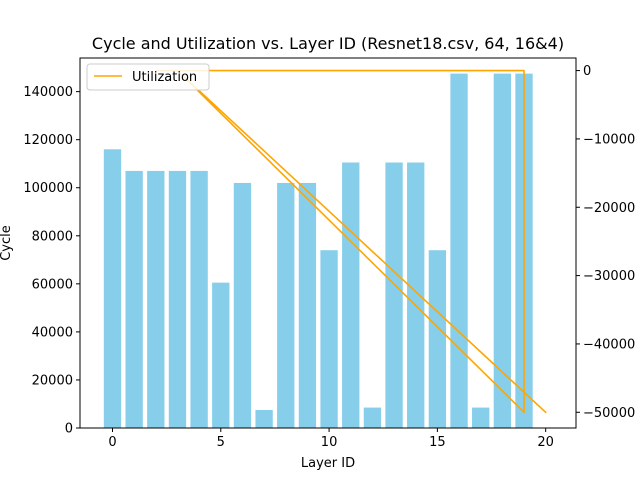 This screenshot has height=480, width=640. What do you see at coordinates (52, 236) in the screenshot?
I see `y-tick-label: 80000` at bounding box center [52, 236].